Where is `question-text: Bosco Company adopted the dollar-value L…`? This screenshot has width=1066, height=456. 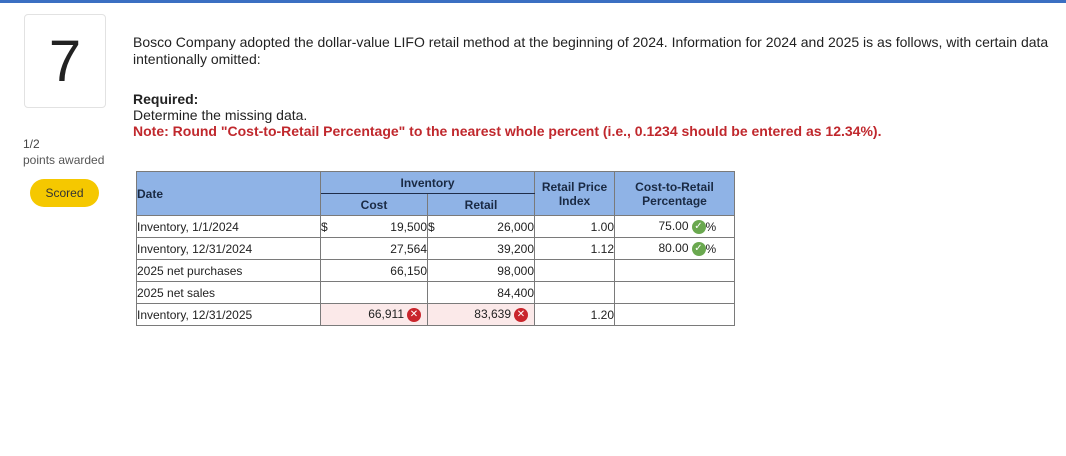 question-text: Bosco Company adopted the dollar-value L… is located at coordinates (591, 50).